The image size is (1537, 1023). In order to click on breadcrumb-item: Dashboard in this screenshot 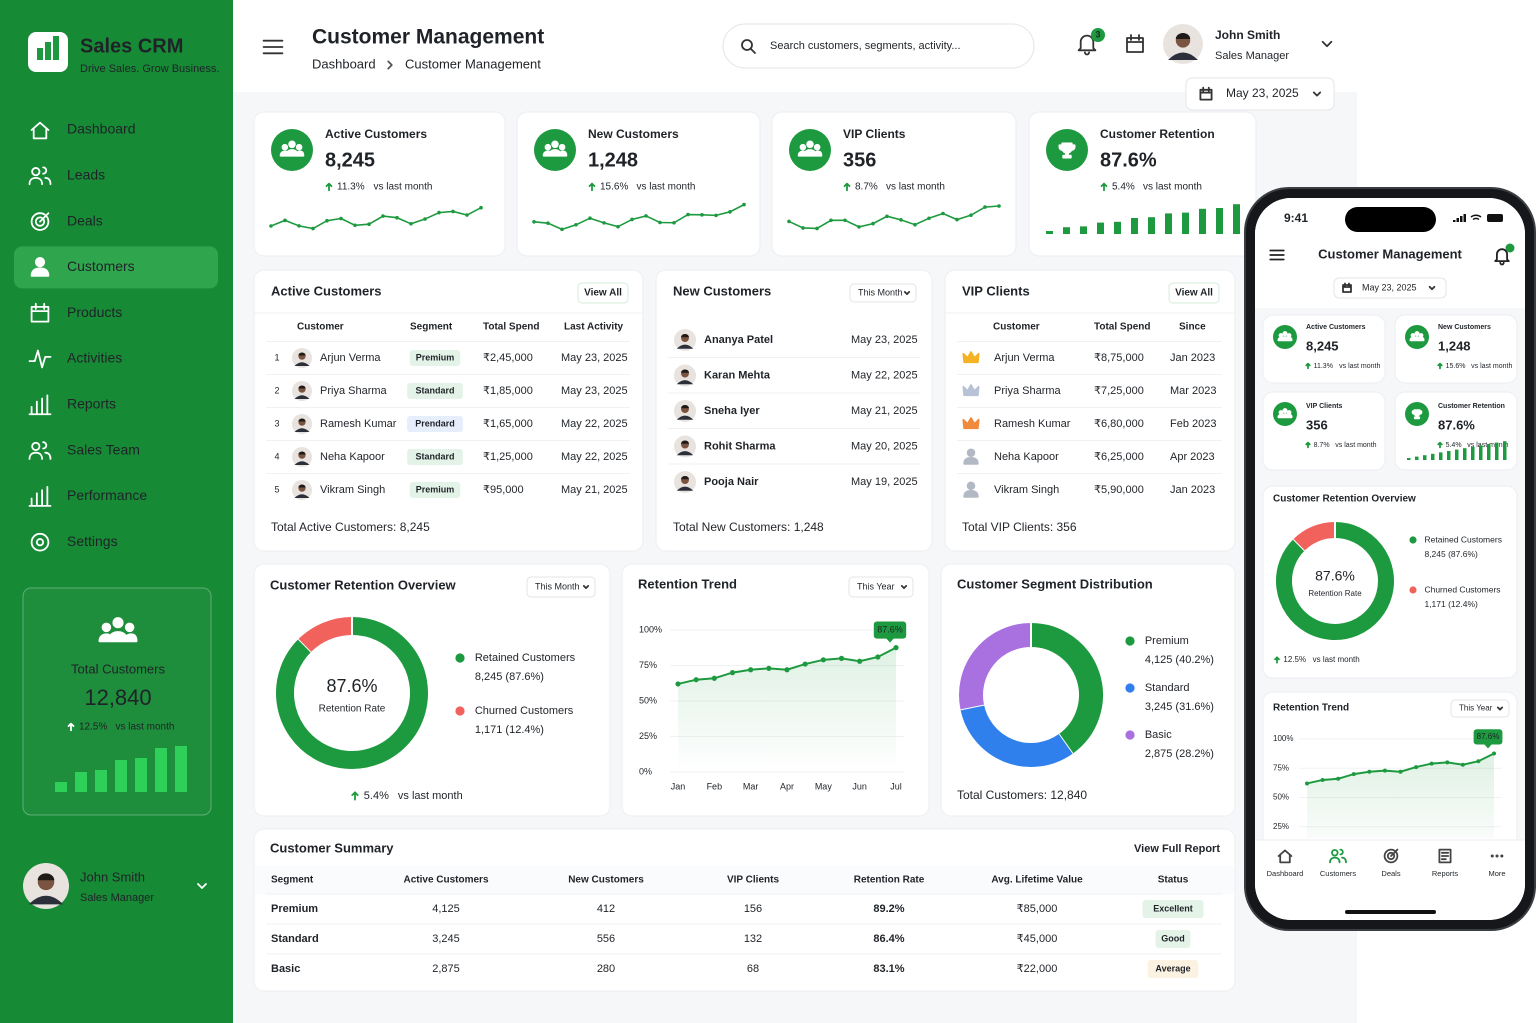, I will do `click(344, 63)`.